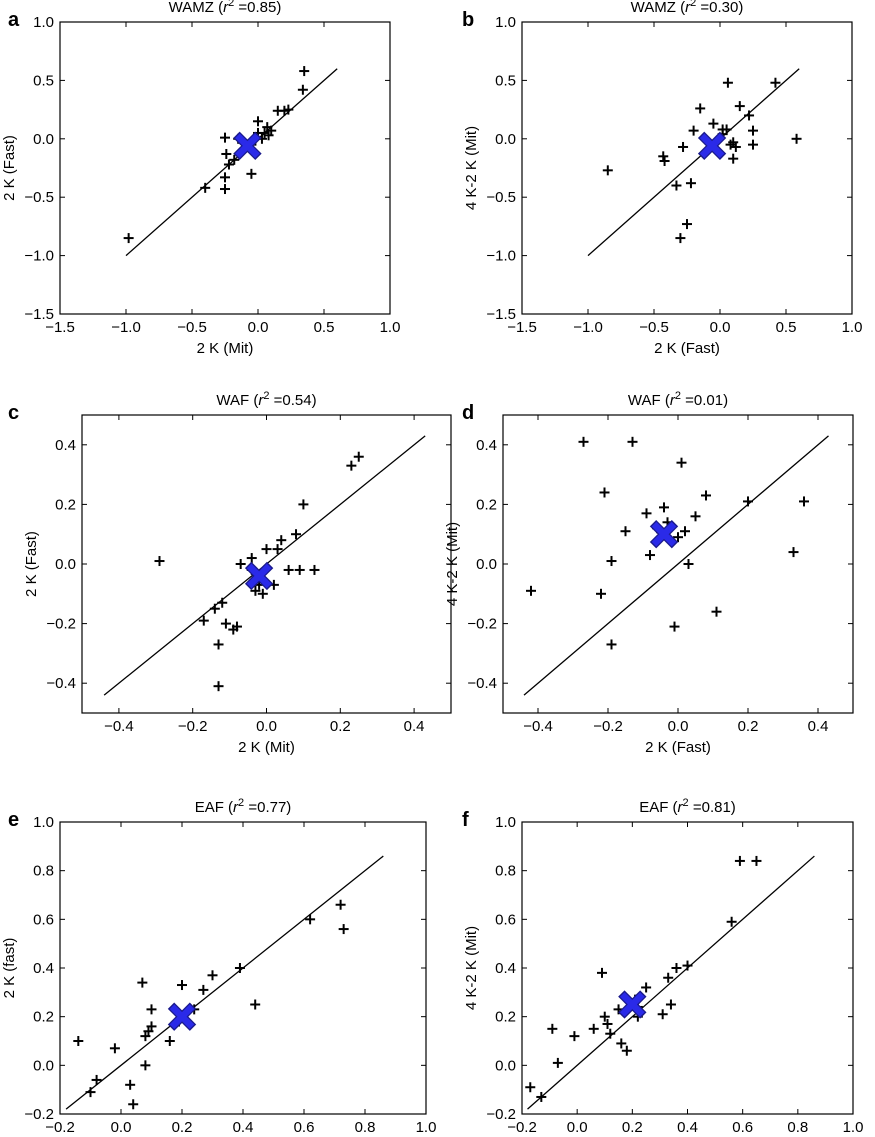 This screenshot has width=875, height=1137. I want to click on panel-letter: c, so click(13, 413).